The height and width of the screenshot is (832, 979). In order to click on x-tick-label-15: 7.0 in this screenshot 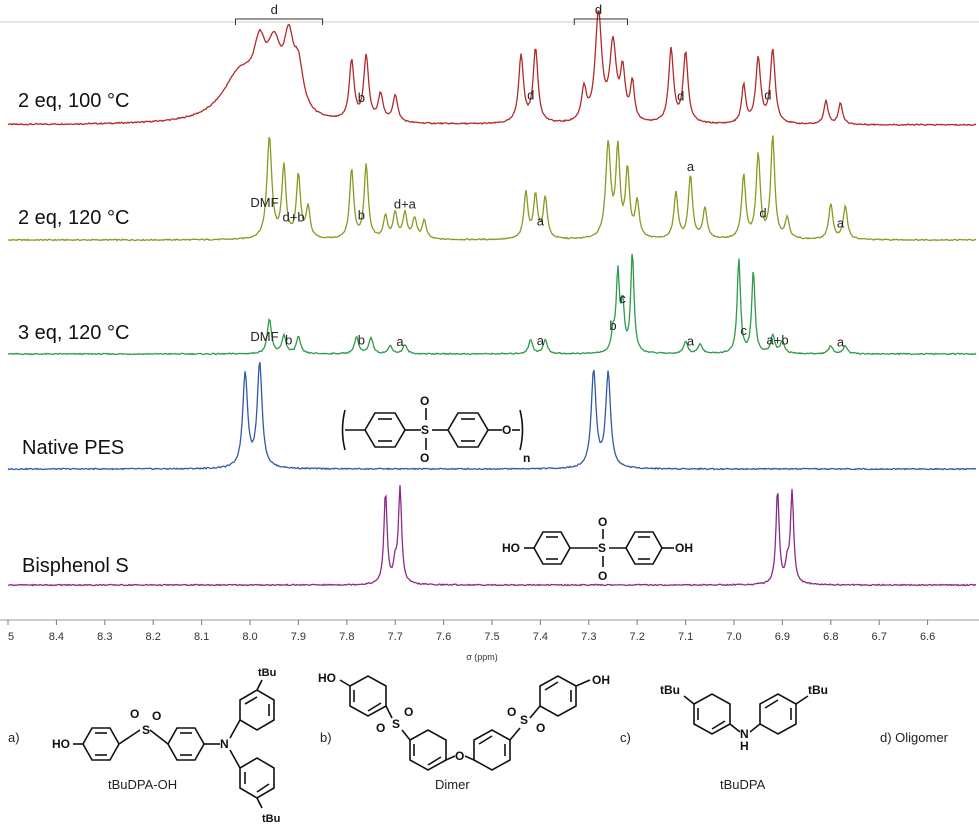, I will do `click(733, 637)`.